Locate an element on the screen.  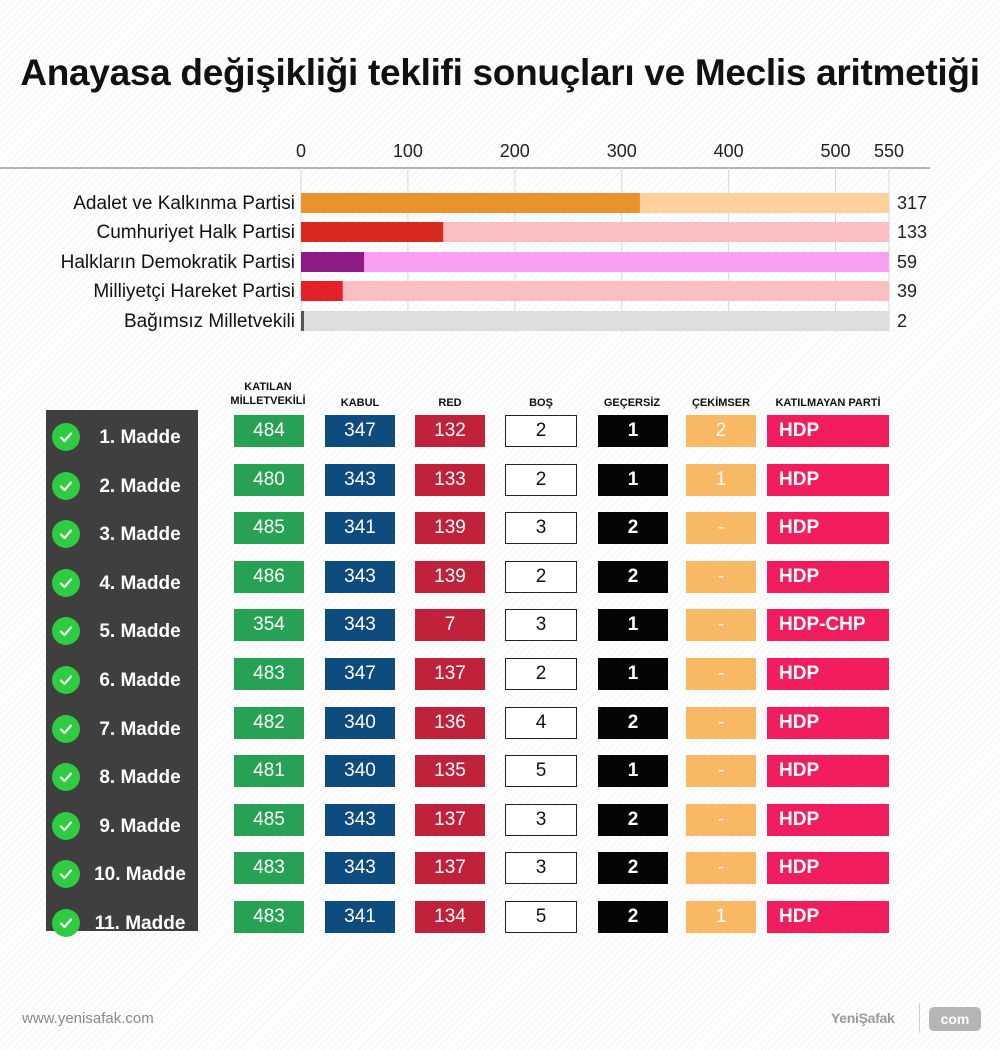
cell-red: 136 is located at coordinates (450, 723).